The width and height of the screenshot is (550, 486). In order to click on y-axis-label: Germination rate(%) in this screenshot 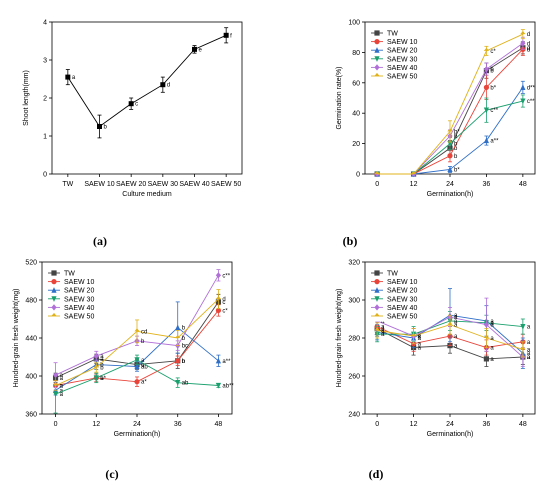, I will do `click(339, 97)`.